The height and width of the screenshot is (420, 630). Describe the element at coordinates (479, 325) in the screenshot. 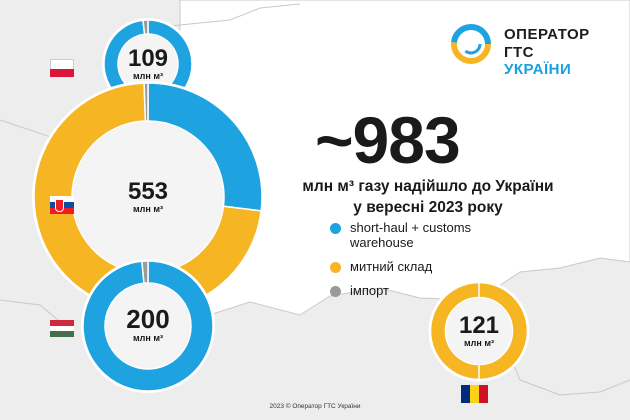

I see `donut-total-label: 121` at that location.